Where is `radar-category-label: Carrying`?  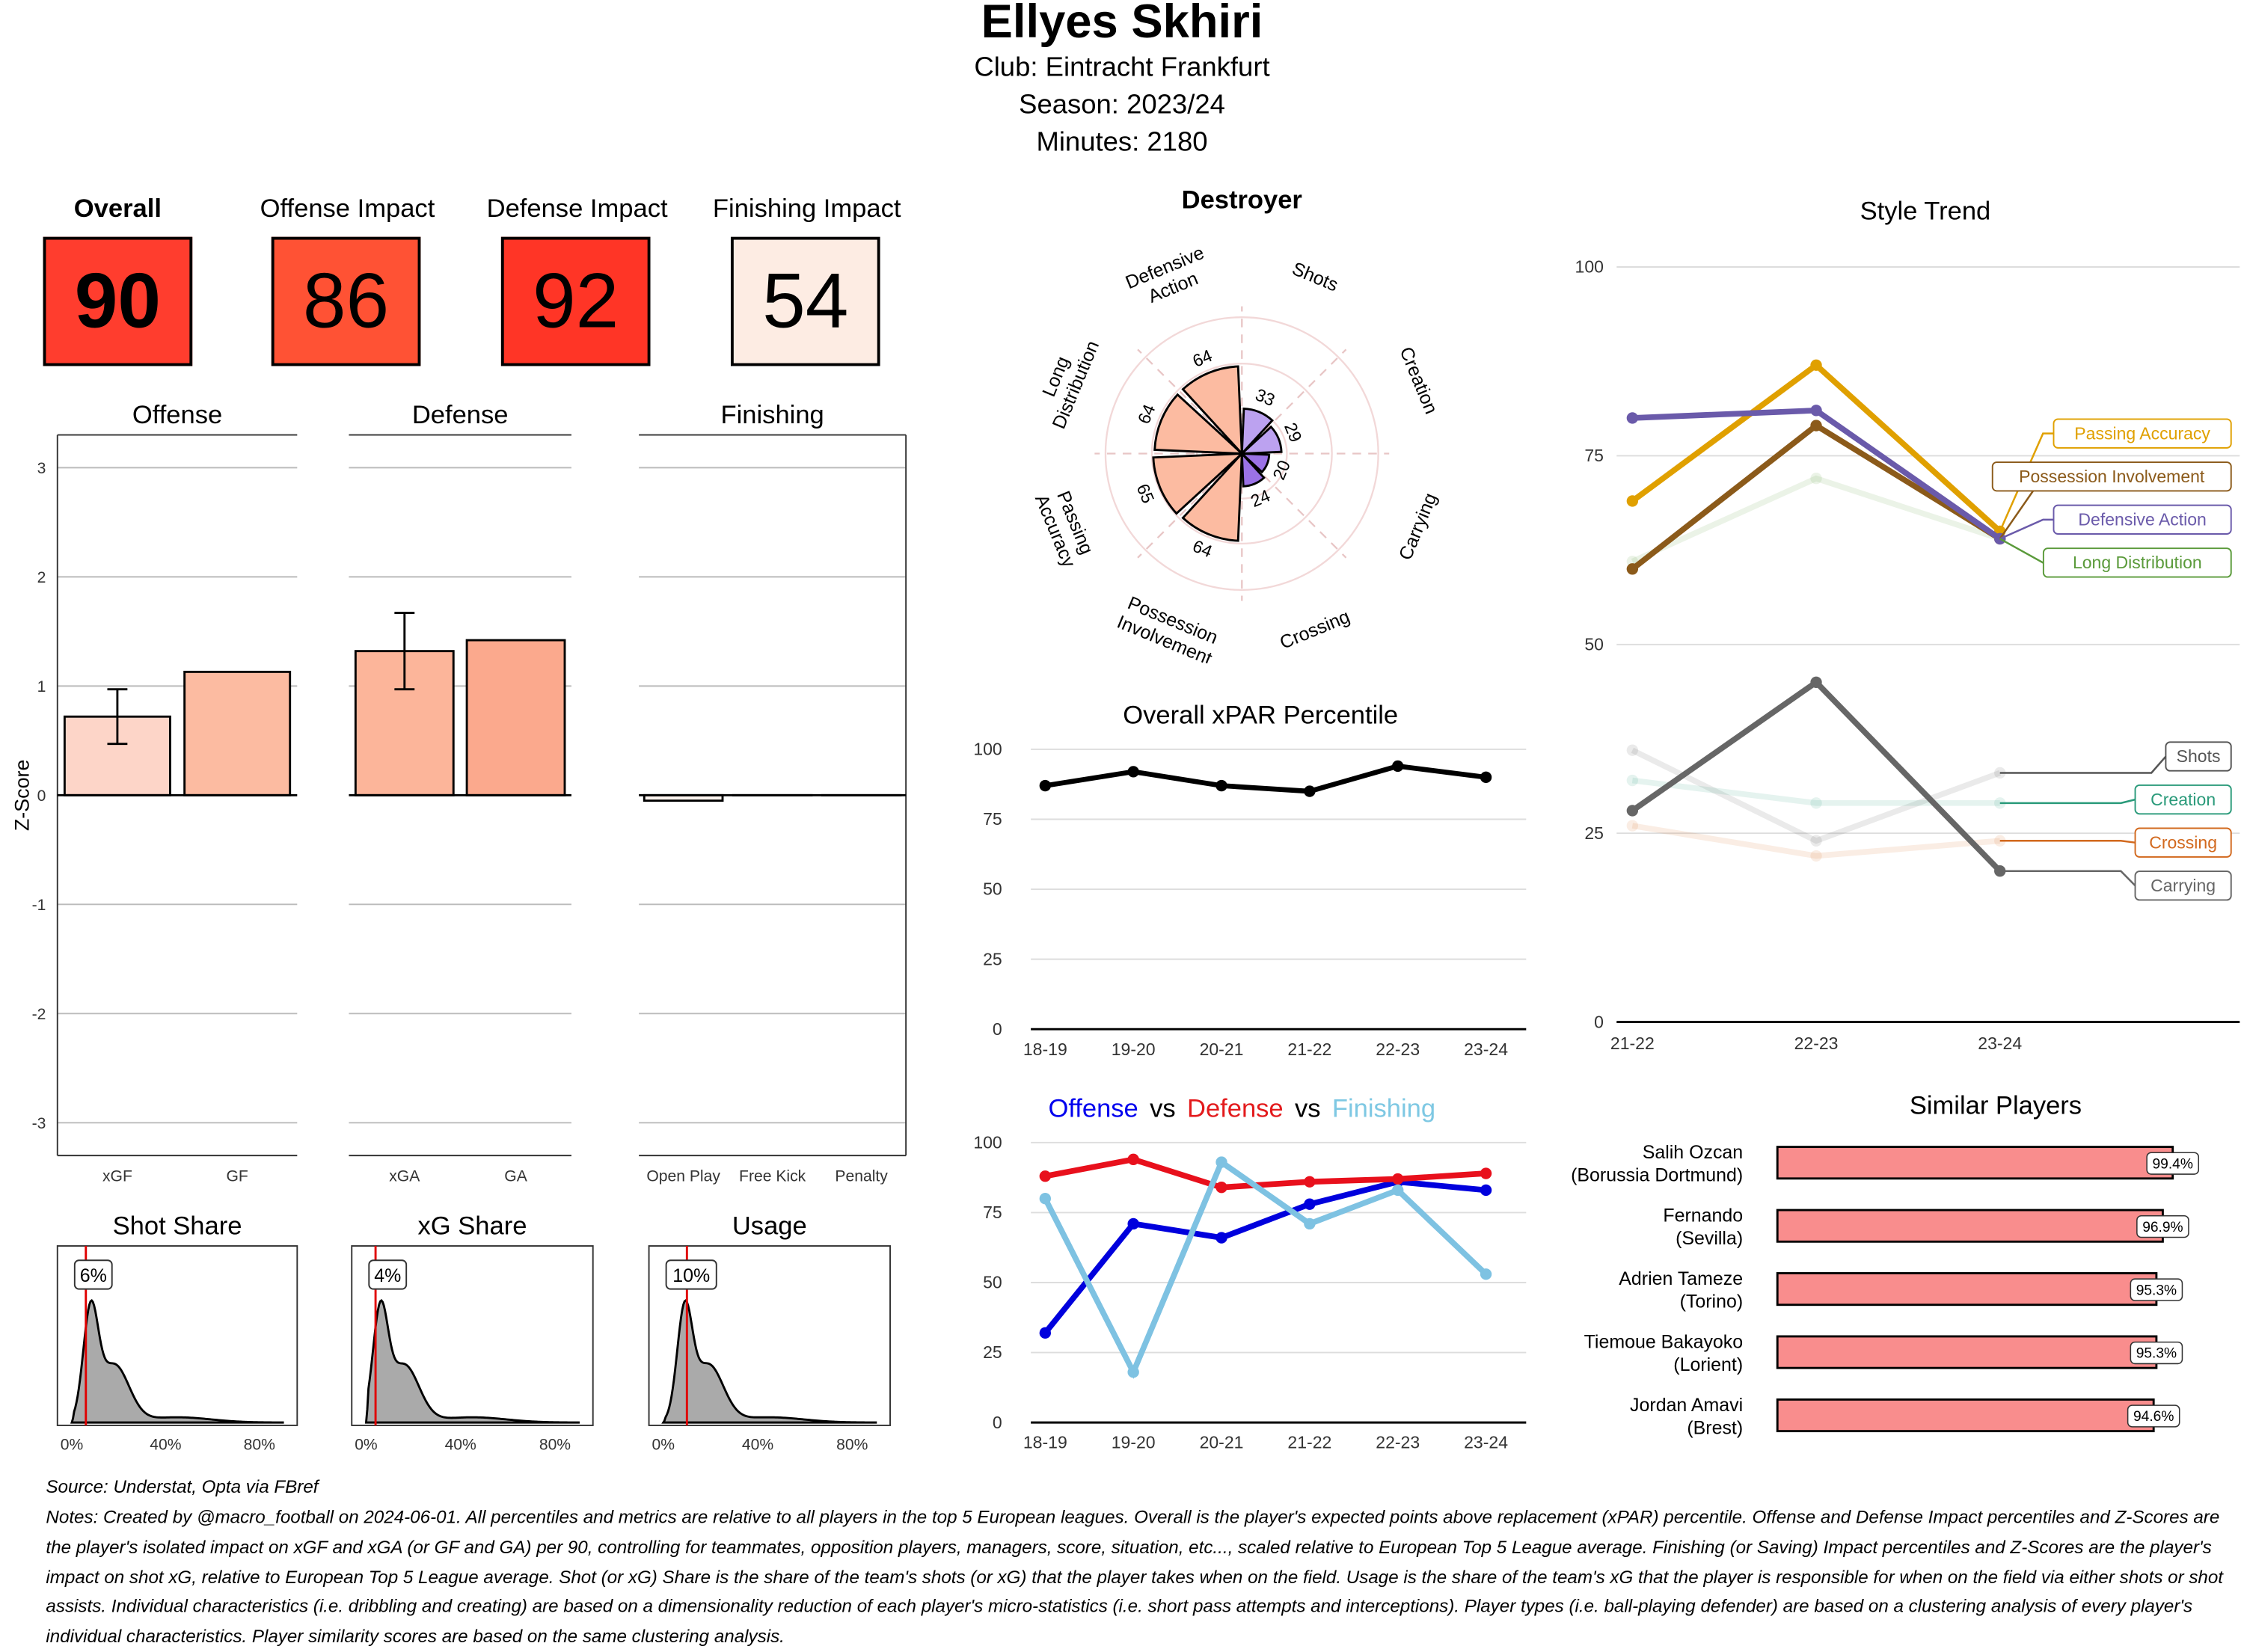
radar-category-label: Carrying is located at coordinates (1418, 526).